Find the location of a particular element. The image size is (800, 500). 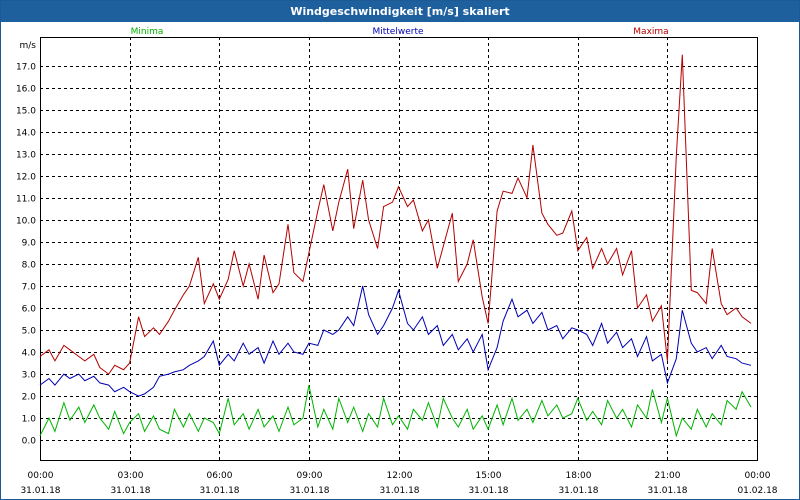

x-tick-time: 03:00 is located at coordinates (131, 476).